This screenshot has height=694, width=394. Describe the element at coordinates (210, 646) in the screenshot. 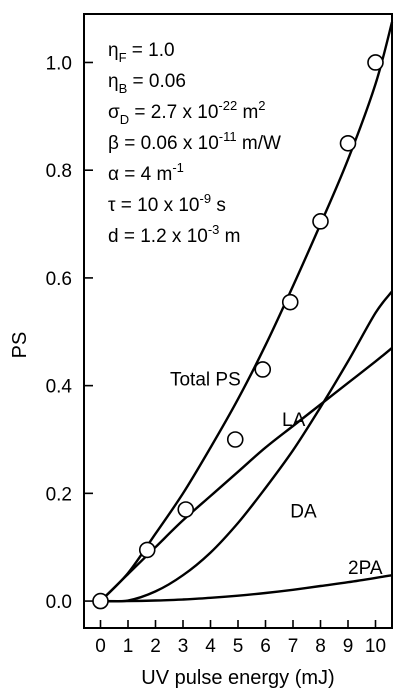

I see `x-tick-label: 4` at that location.